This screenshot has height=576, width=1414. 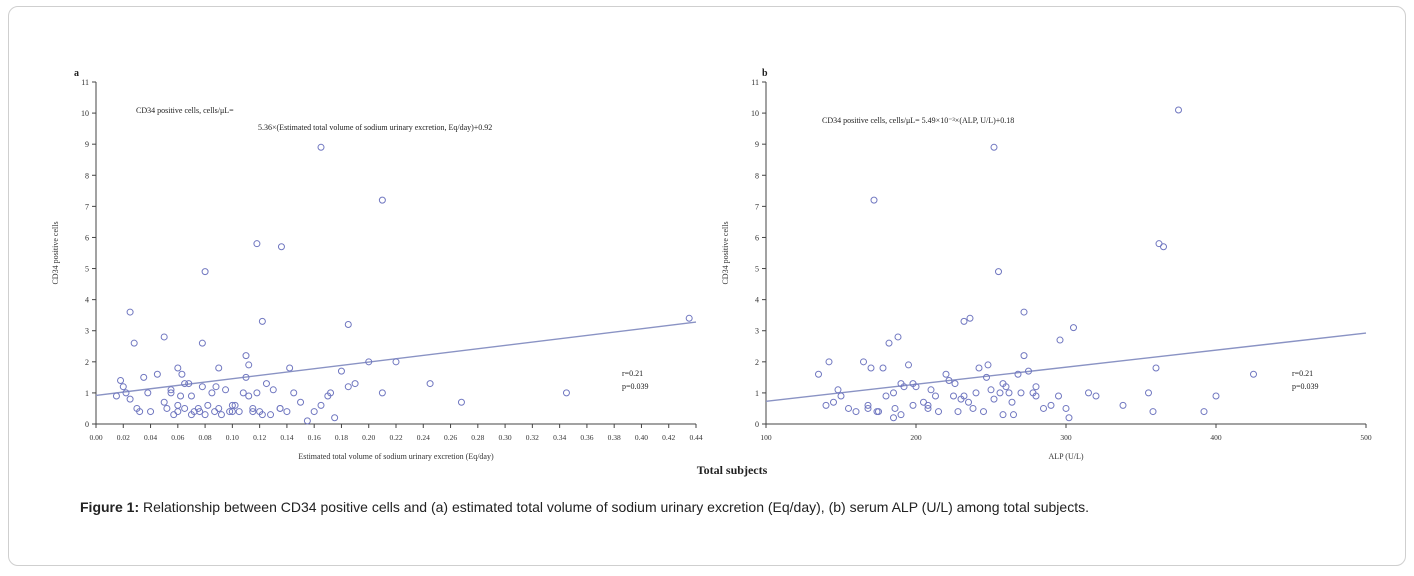 I want to click on common-xlabel: Total subjects, so click(x=732, y=470).